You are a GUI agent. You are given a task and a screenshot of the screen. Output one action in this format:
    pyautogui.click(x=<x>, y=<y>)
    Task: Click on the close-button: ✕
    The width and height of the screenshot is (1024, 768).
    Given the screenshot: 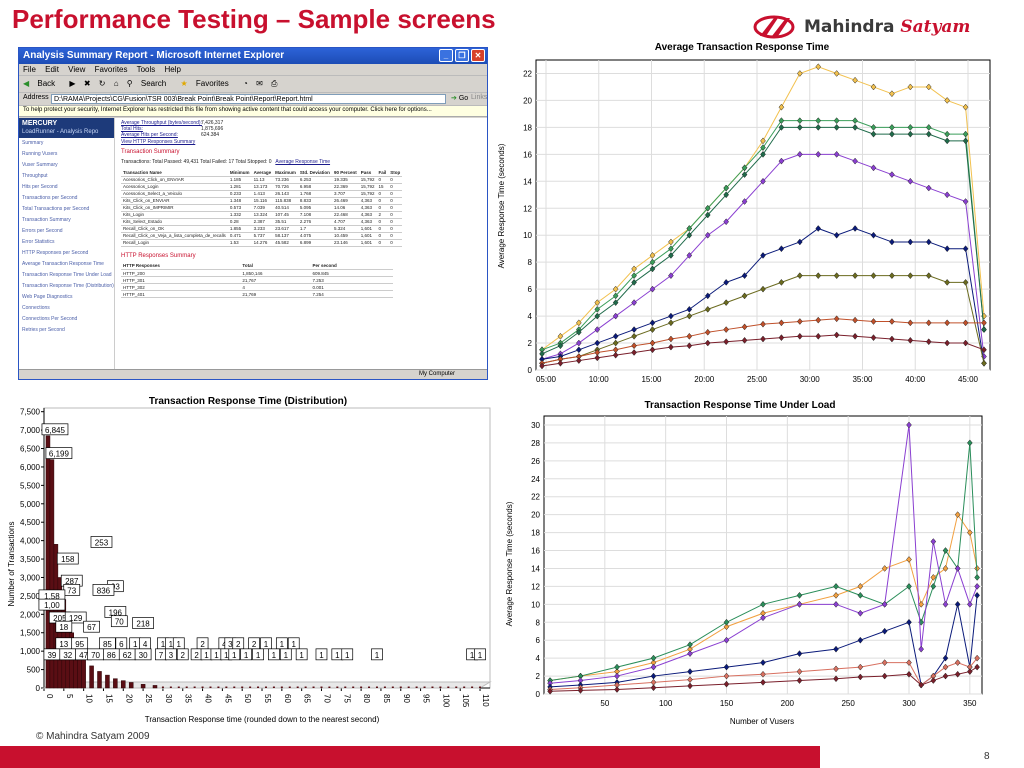 What is the action you would take?
    pyautogui.click(x=478, y=55)
    